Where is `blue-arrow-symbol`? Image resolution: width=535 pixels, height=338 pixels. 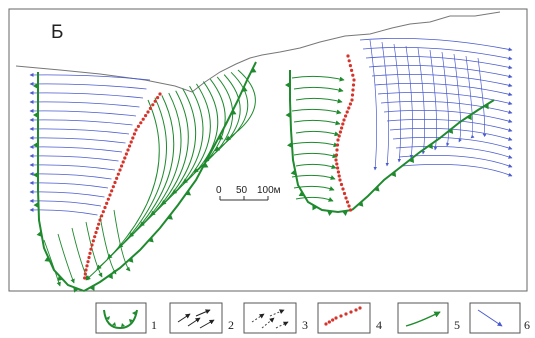 blue-arrow-symbol is located at coordinates (490, 318).